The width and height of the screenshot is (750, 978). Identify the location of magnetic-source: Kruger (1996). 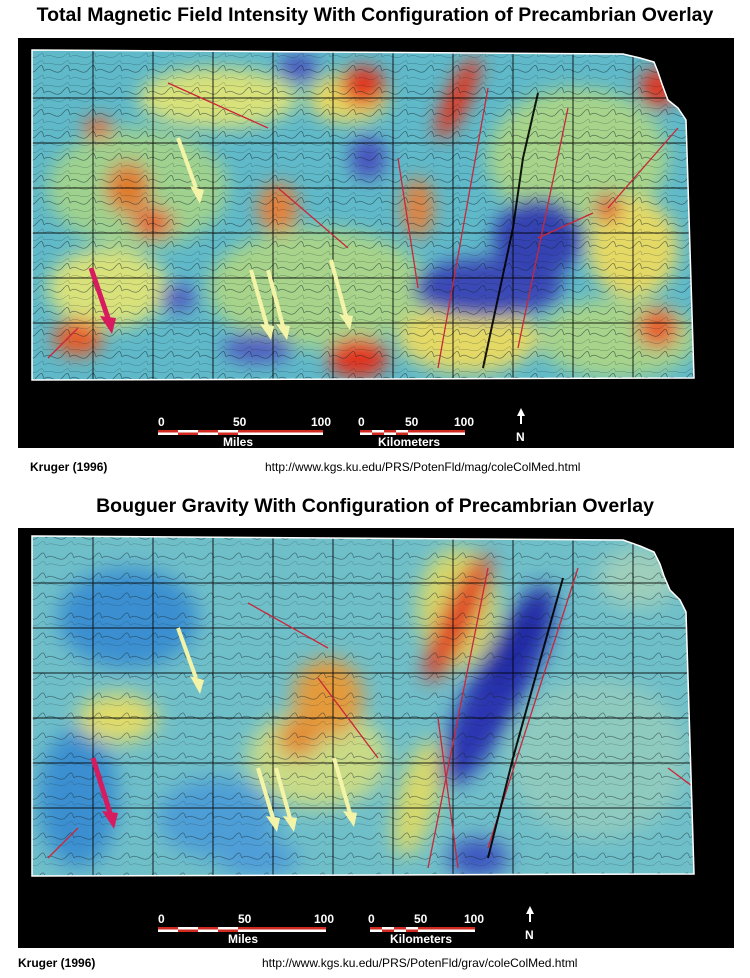
(69, 467).